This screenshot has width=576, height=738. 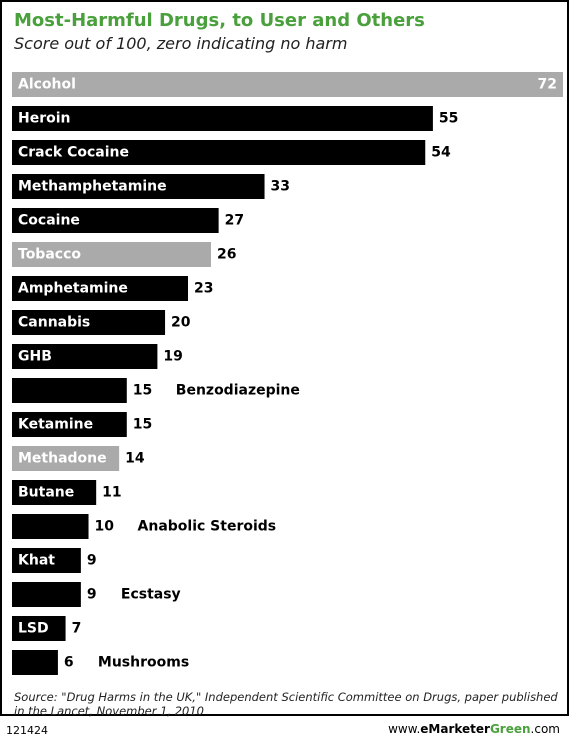 I want to click on chart-title: Most-Harmful Drugs, to User and Others, so click(x=219, y=20).